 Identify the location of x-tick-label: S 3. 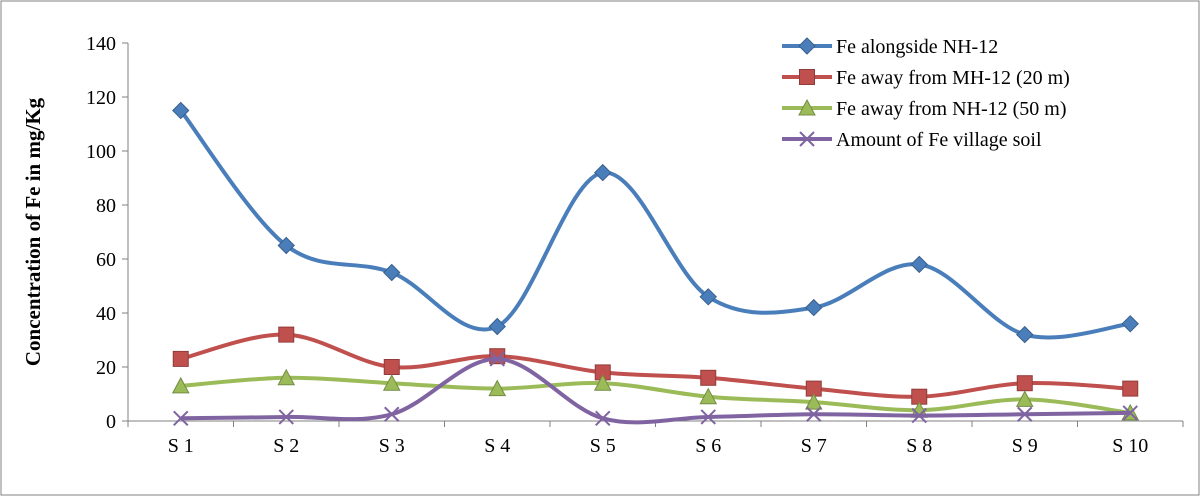
(392, 446).